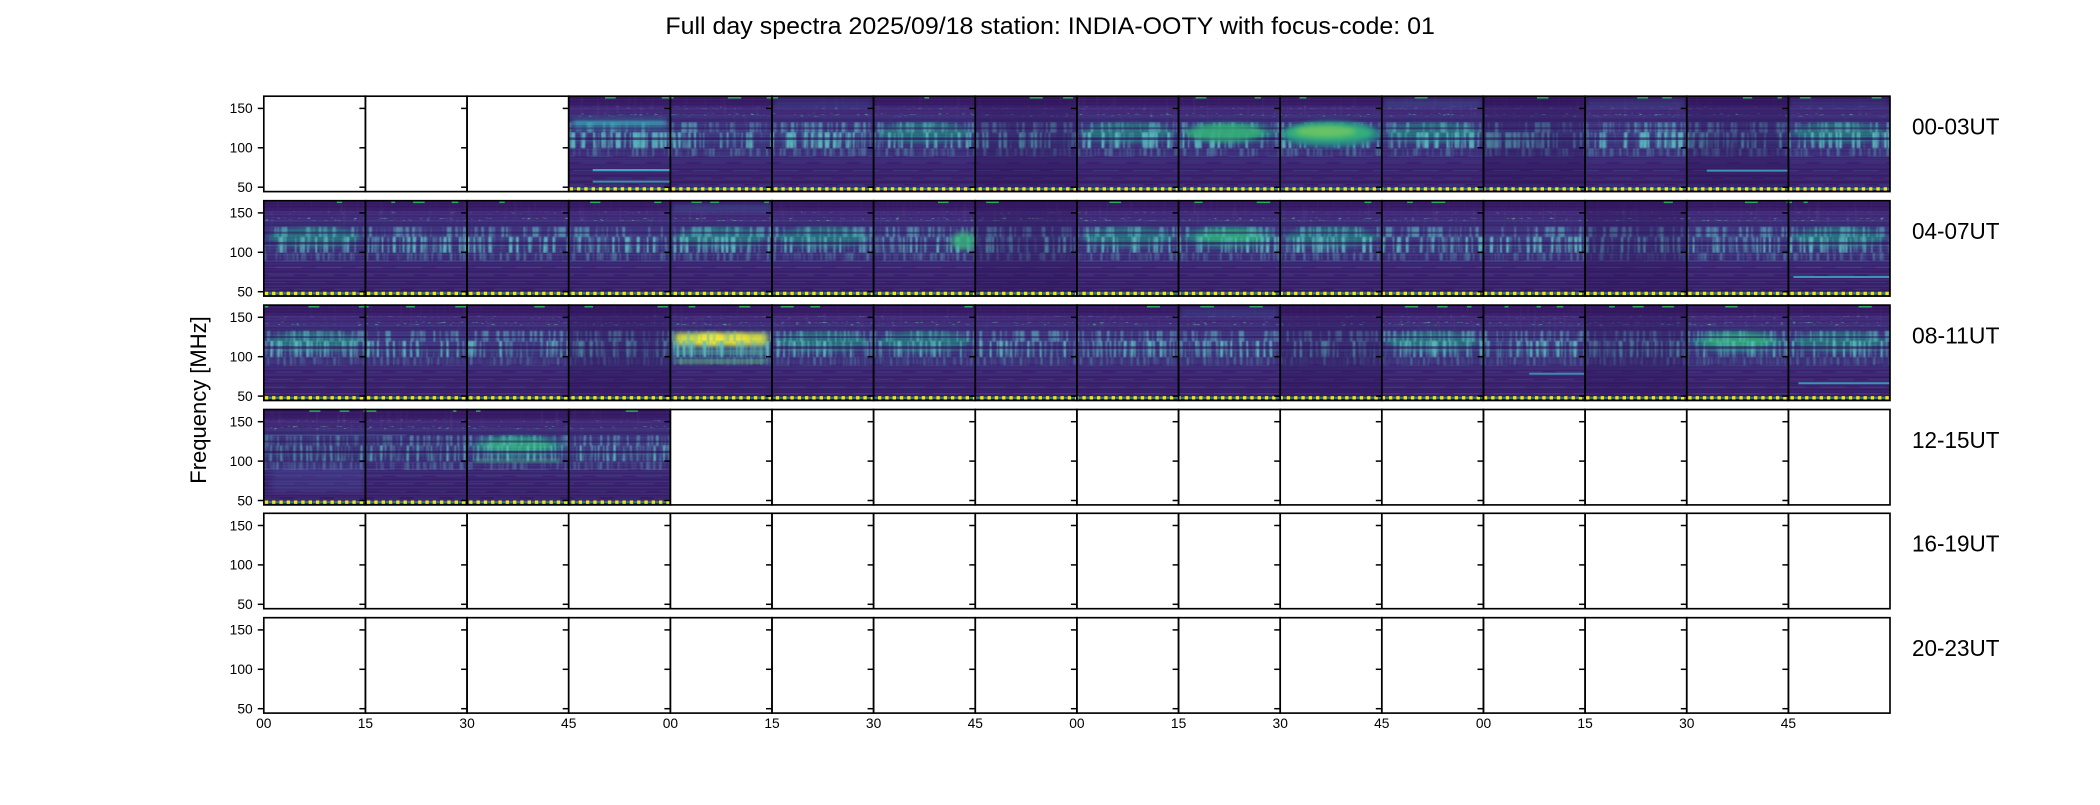 The image size is (2100, 805). I want to click on svg-text: Frequency [MHz], so click(198, 400).